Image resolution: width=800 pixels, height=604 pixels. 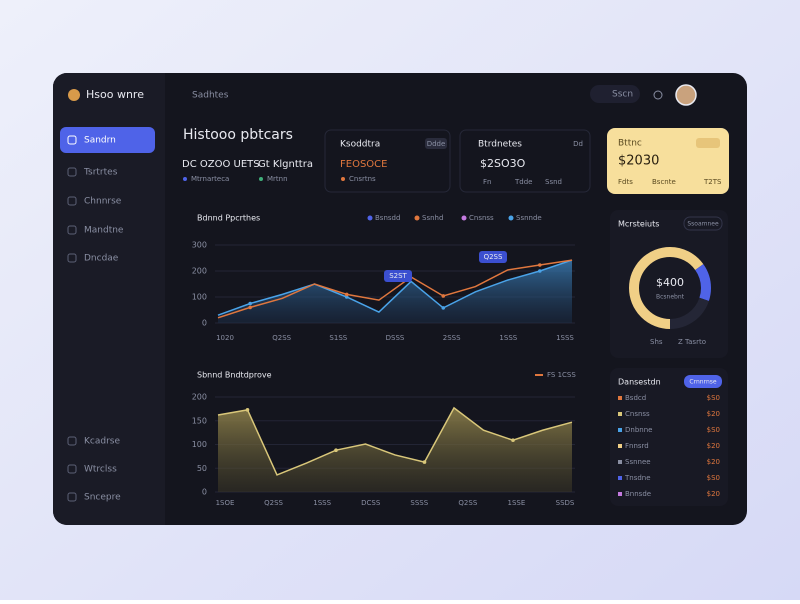 What do you see at coordinates (664, 182) in the screenshot?
I see `balance-label: Bscnte` at bounding box center [664, 182].